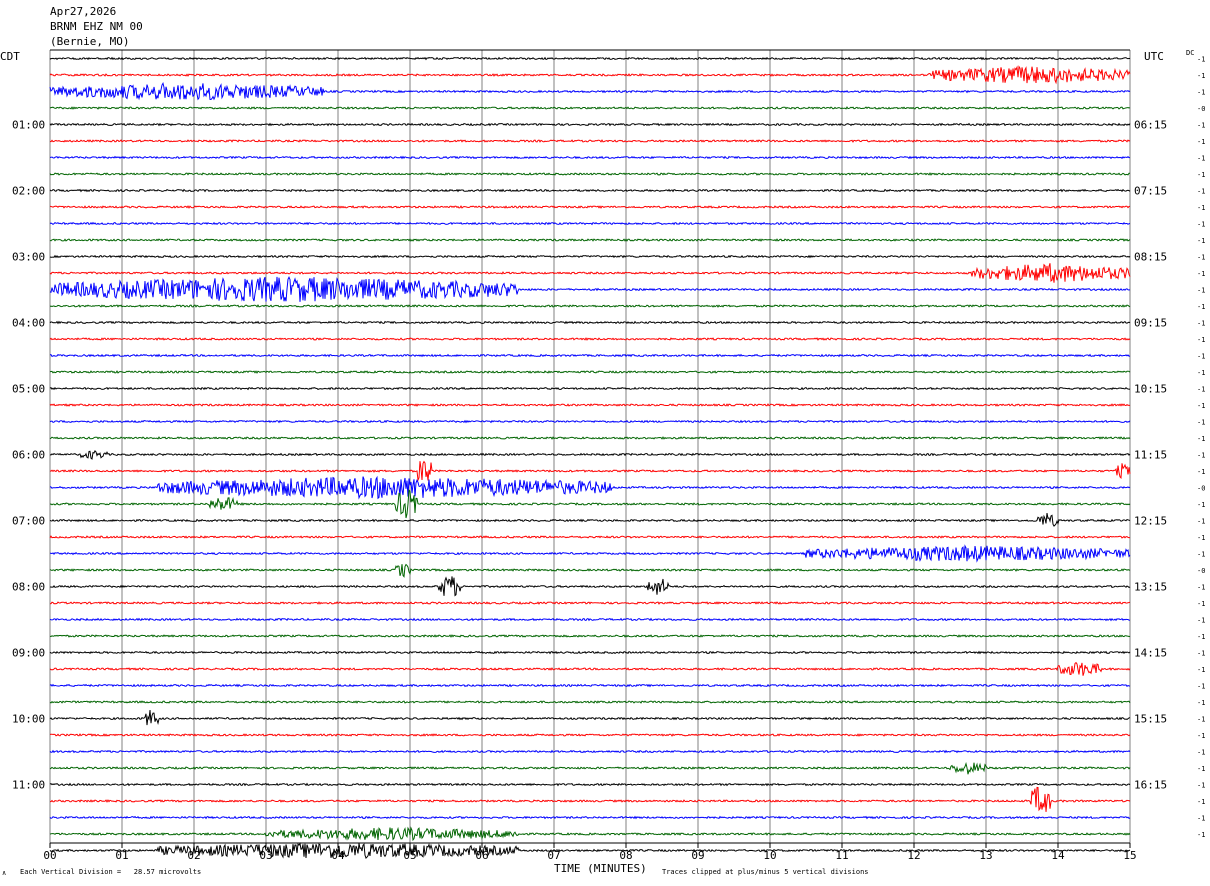  What do you see at coordinates (553, 855) in the screenshot?
I see `x-tick-label: 07` at bounding box center [553, 855].